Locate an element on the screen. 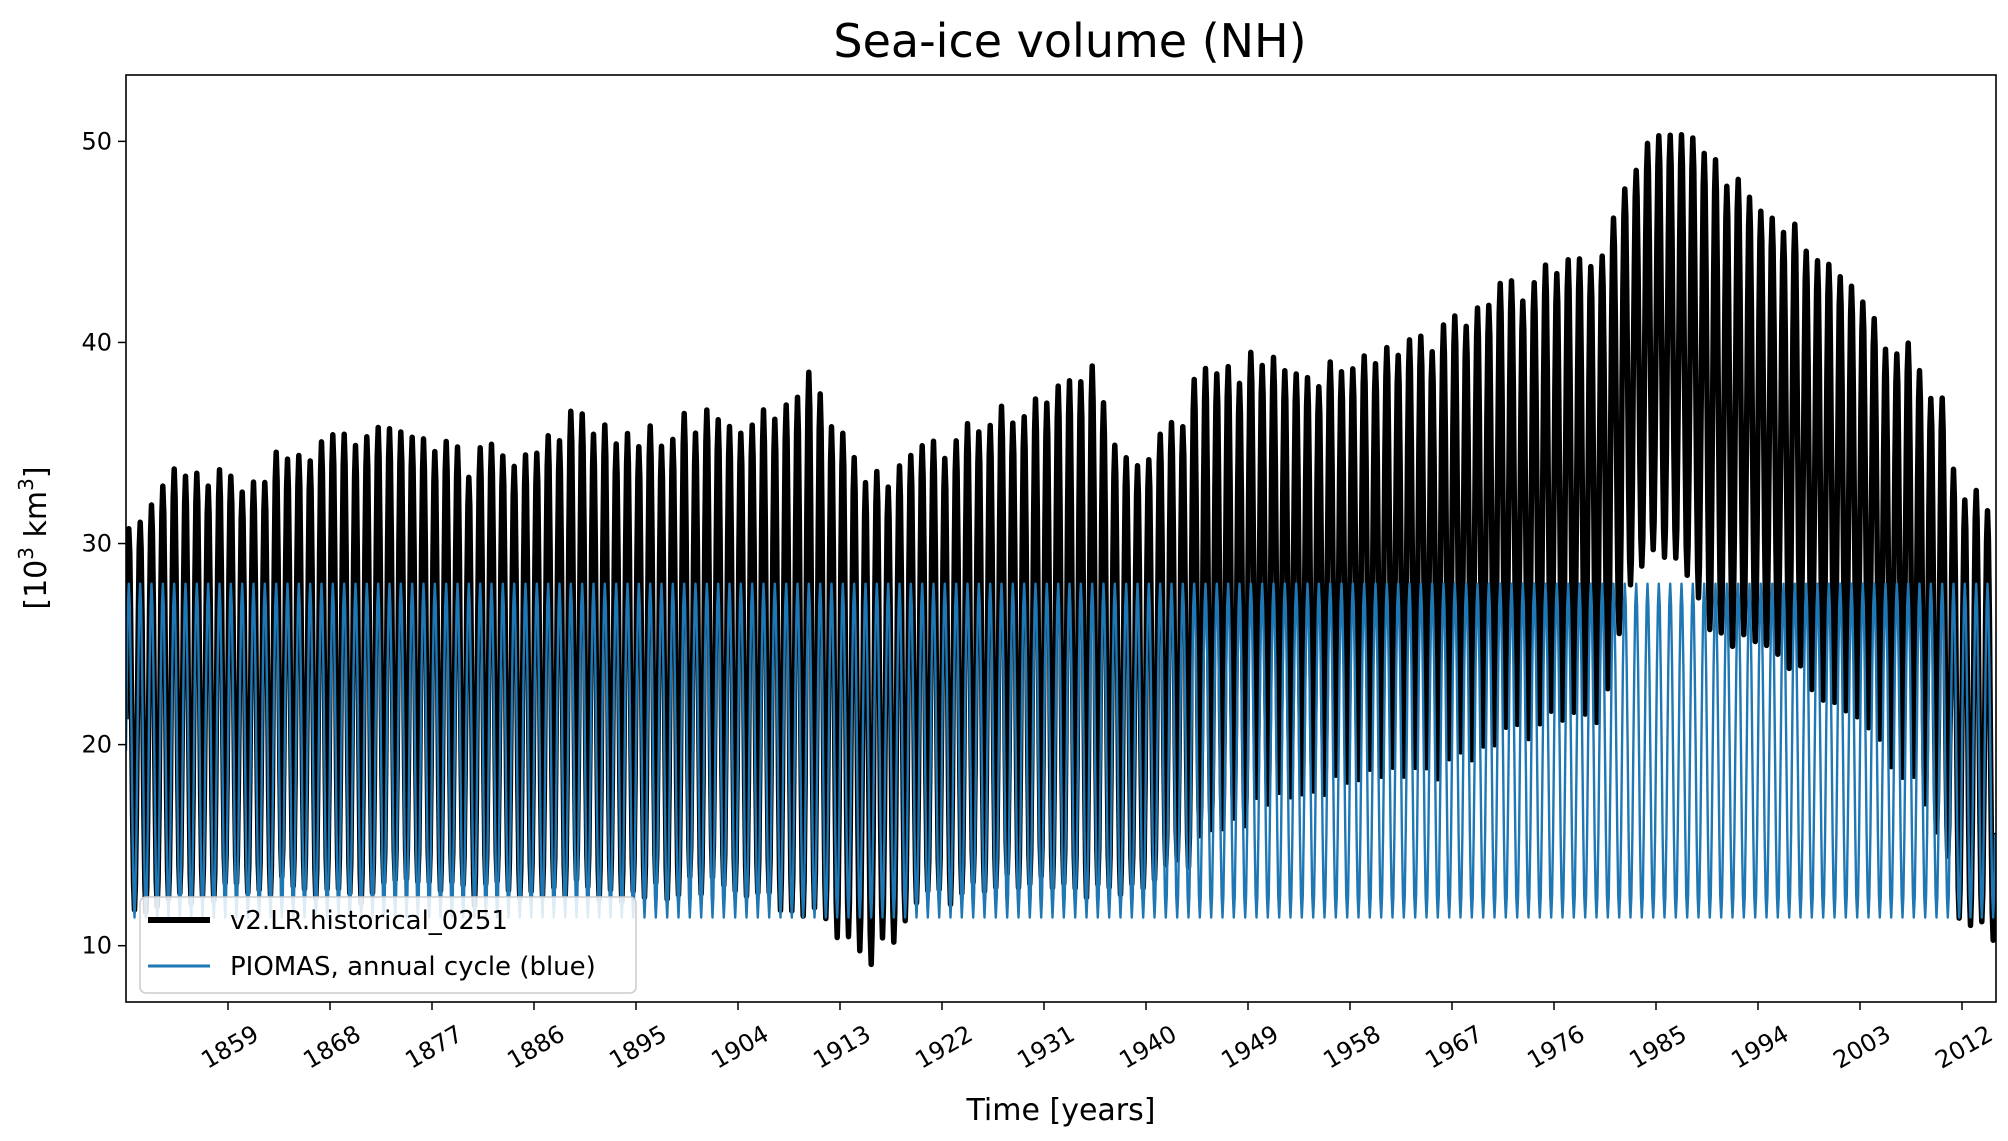 This screenshot has width=2008, height=1141. chart-title: Sea-ice volume (NH) is located at coordinates (1069, 41).